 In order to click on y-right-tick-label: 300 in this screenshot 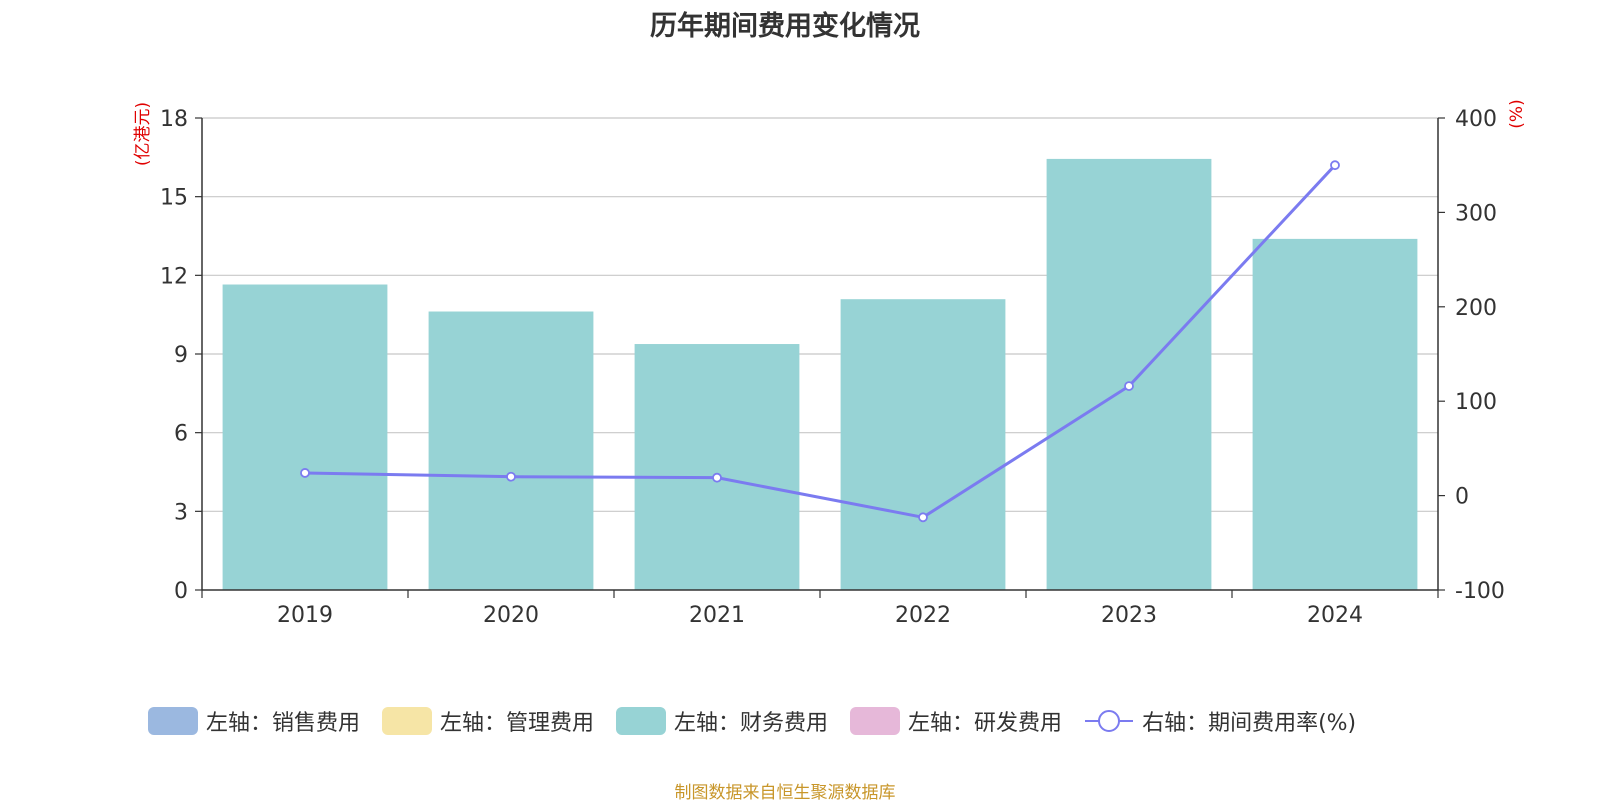, I will do `click(1476, 213)`.